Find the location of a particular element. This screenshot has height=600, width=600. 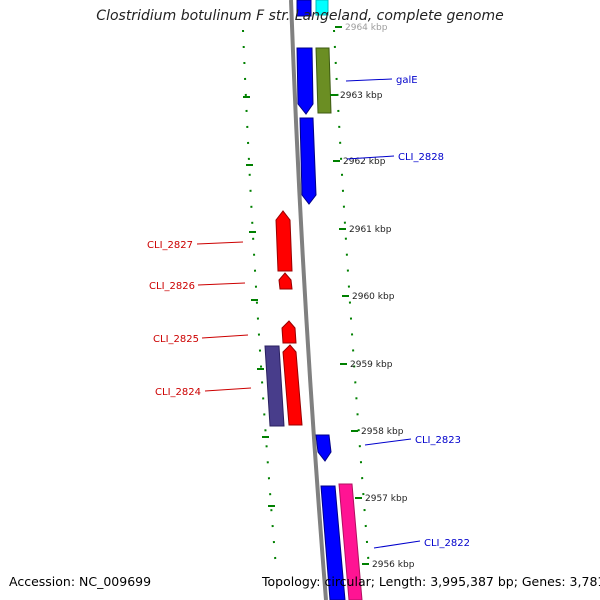

accession-text: Accession: NC_009699 is located at coordinates (80, 581).